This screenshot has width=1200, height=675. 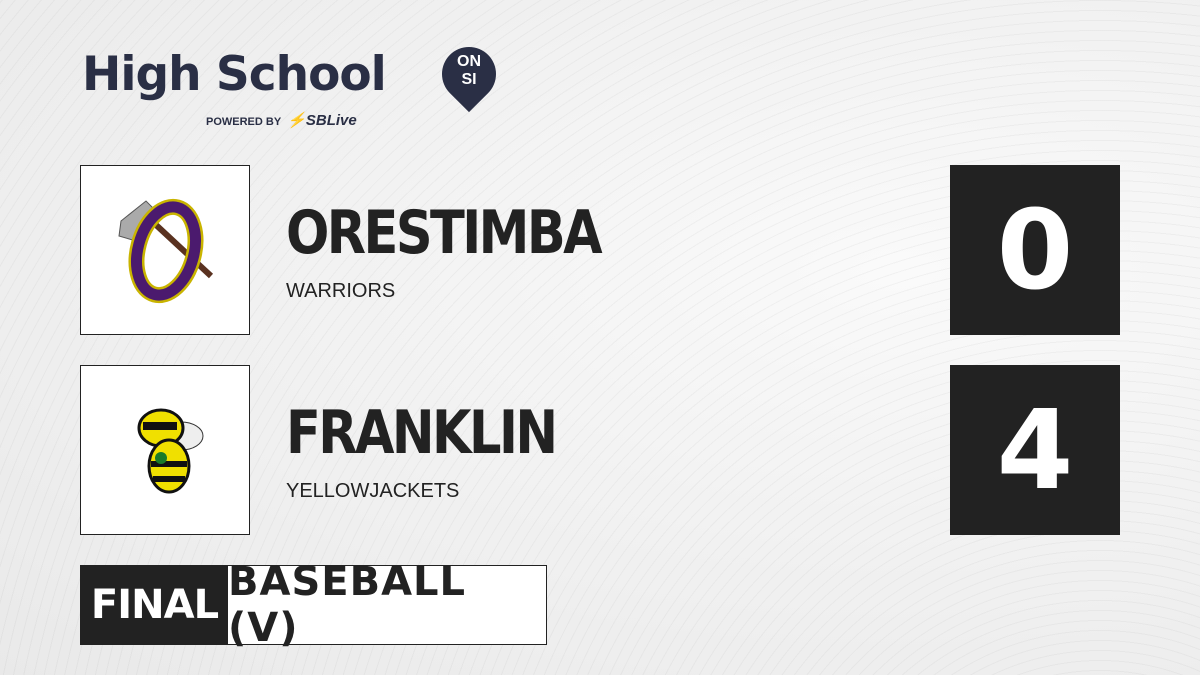 I want to click on powered-by-label: POWERED BY, so click(x=244, y=122).